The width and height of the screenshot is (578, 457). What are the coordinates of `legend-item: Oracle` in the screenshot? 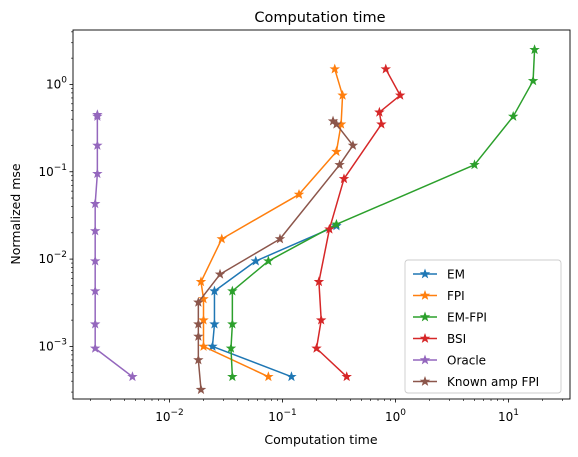 It's located at (449, 361).